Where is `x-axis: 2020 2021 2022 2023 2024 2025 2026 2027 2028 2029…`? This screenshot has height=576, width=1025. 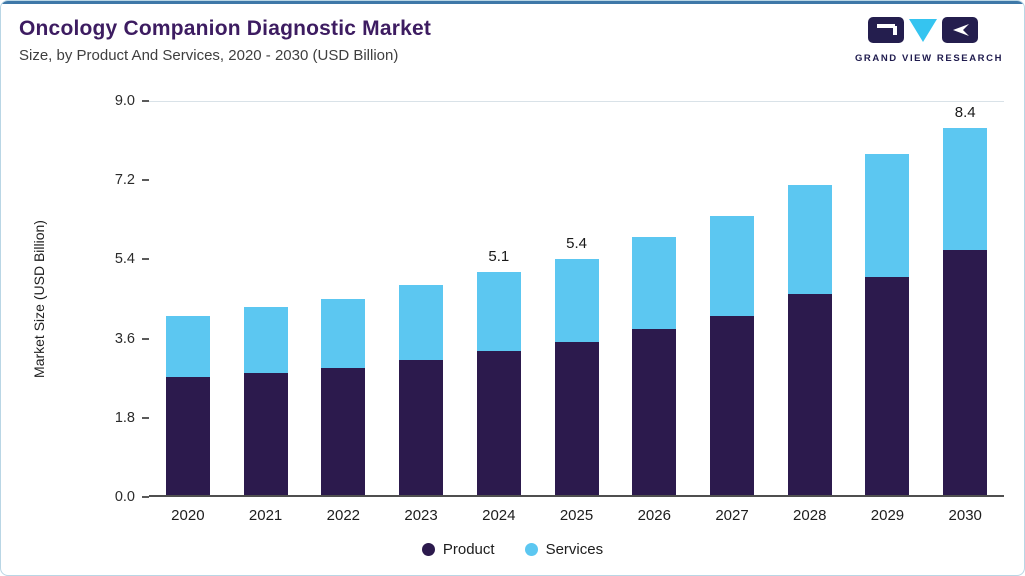
x-axis: 2020 2021 2022 2023 2024 2025 2026 2027 2028 2029… is located at coordinates (576, 515).